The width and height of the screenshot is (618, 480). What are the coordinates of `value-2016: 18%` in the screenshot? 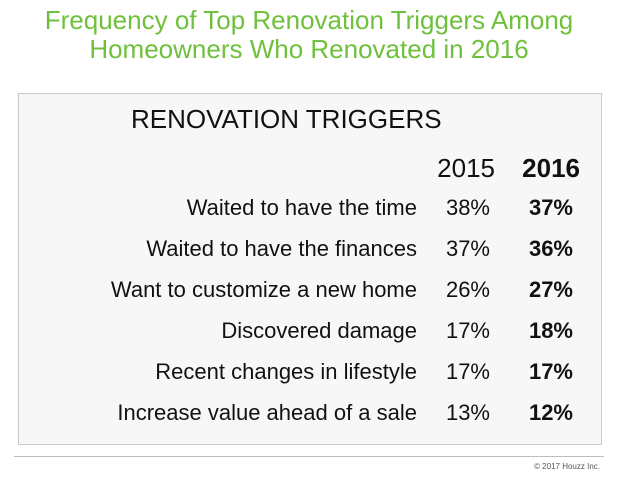 It's located at (550, 330).